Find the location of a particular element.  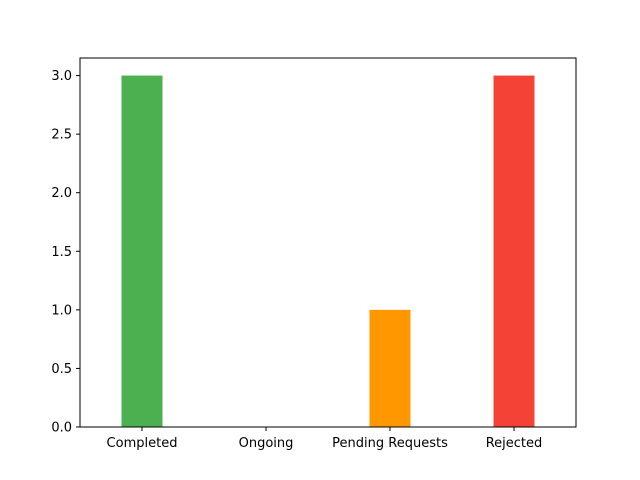

x-tick-label: Ongoing is located at coordinates (266, 443).